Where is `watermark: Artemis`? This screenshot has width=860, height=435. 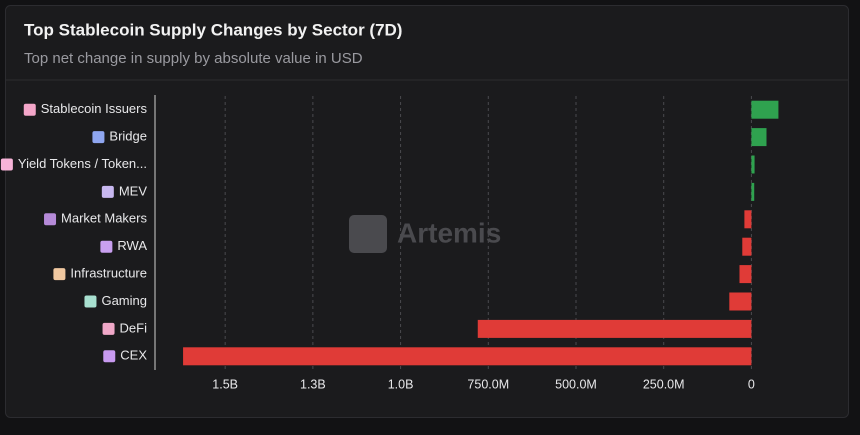
watermark: Artemis is located at coordinates (449, 232).